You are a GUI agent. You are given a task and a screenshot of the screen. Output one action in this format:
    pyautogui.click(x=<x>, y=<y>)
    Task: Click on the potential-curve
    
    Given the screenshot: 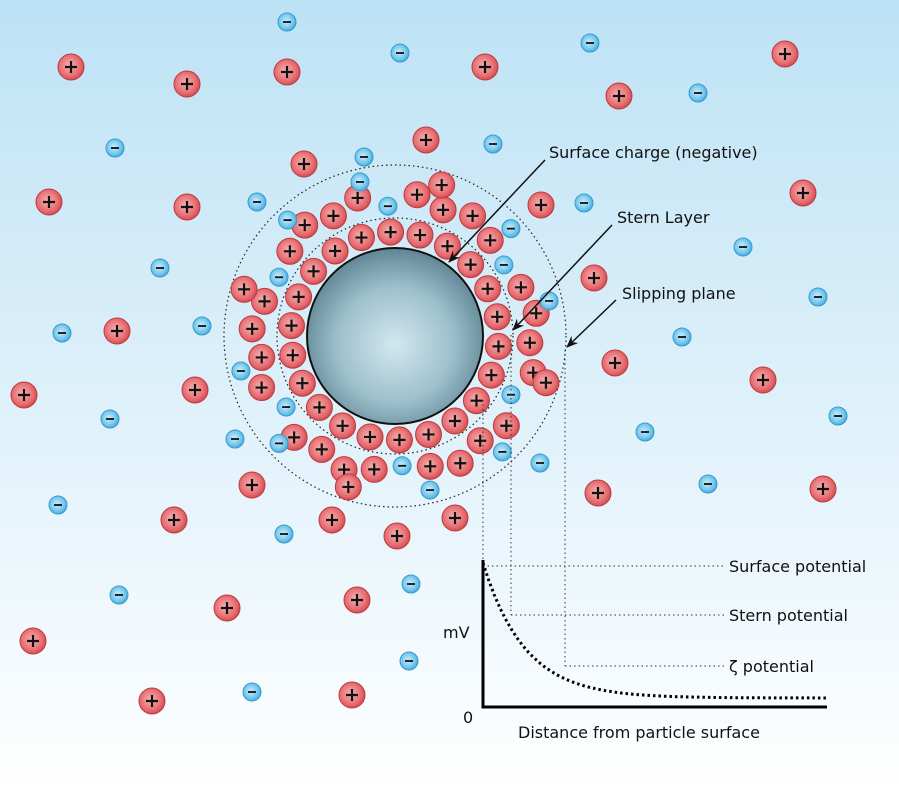 What is the action you would take?
    pyautogui.click(x=653, y=631)
    